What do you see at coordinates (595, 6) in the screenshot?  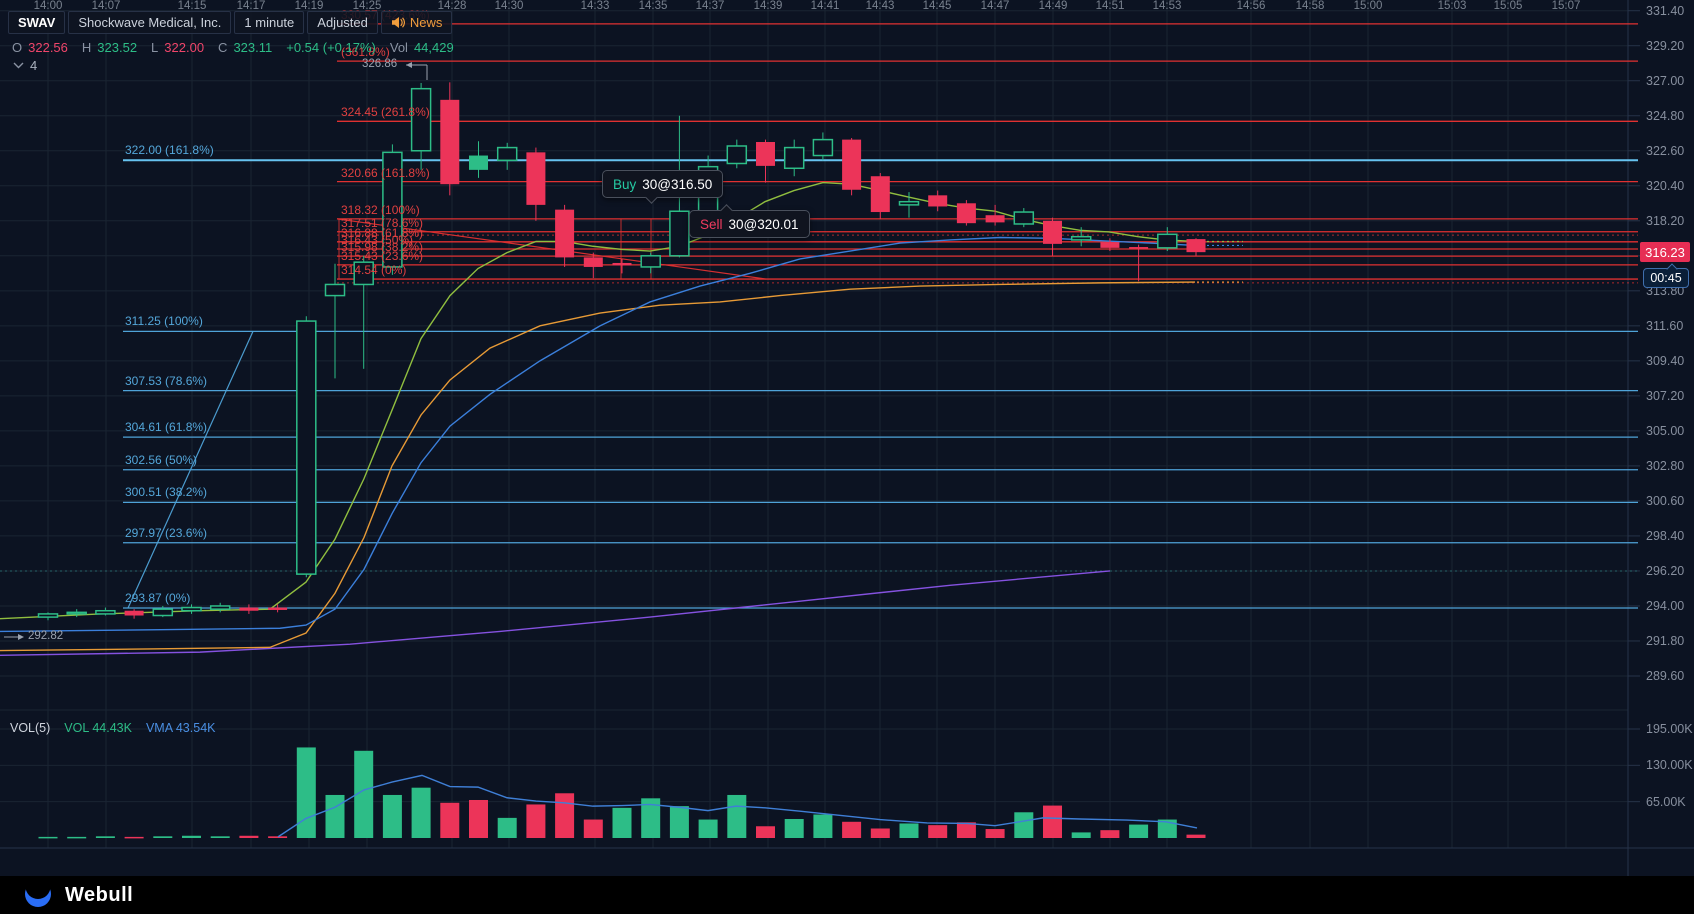 I see `time-axis-label: 14:33` at bounding box center [595, 6].